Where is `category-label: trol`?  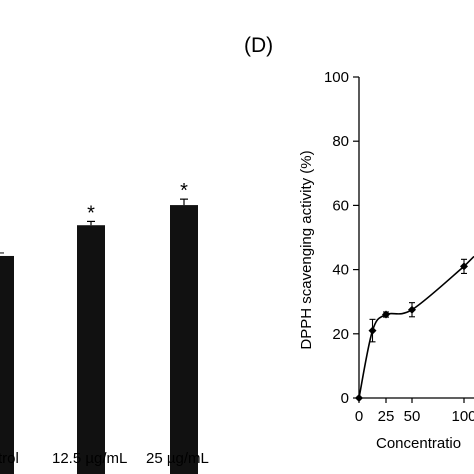 category-label: trol is located at coordinates (9, 458).